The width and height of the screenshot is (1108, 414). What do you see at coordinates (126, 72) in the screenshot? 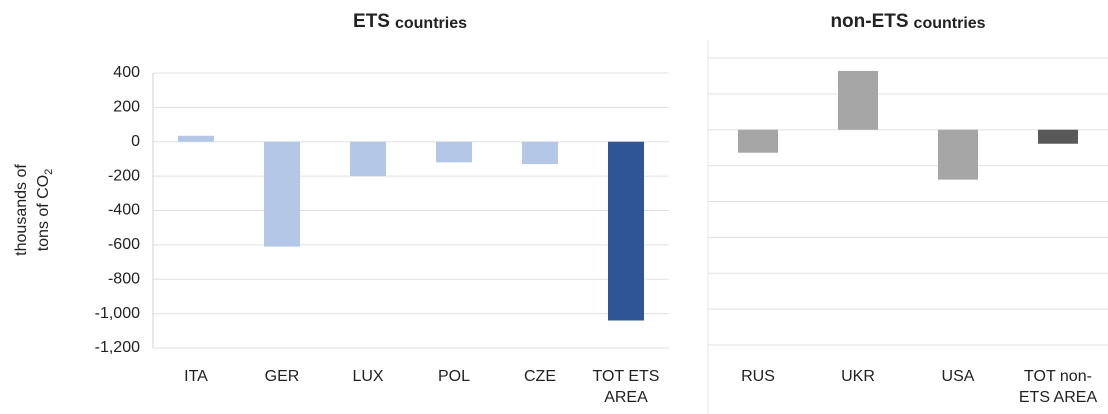
I see `y-tick-label: 400` at bounding box center [126, 72].